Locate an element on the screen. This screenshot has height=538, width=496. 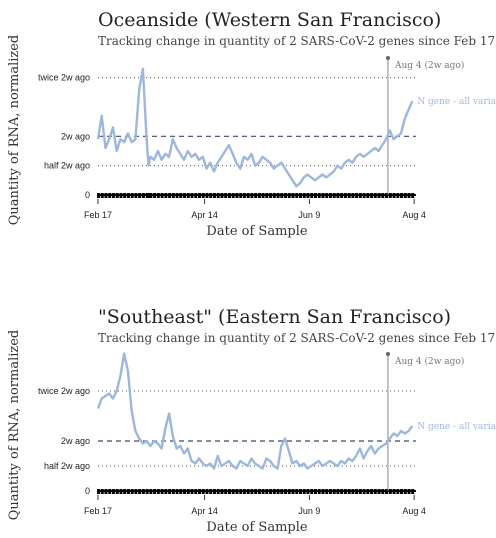
chart-title: "Southeast" (Eastern San Francisco) is located at coordinates (274, 317).